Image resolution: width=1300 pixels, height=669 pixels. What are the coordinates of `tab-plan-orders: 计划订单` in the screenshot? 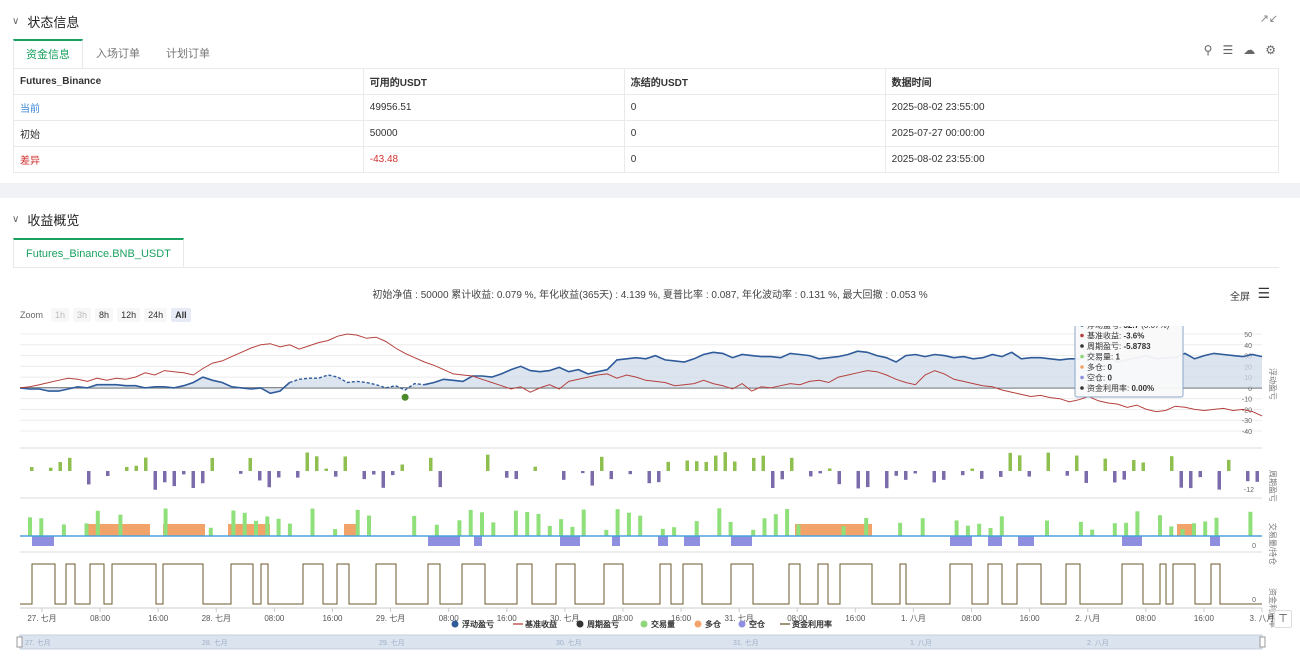 It's located at (188, 54).